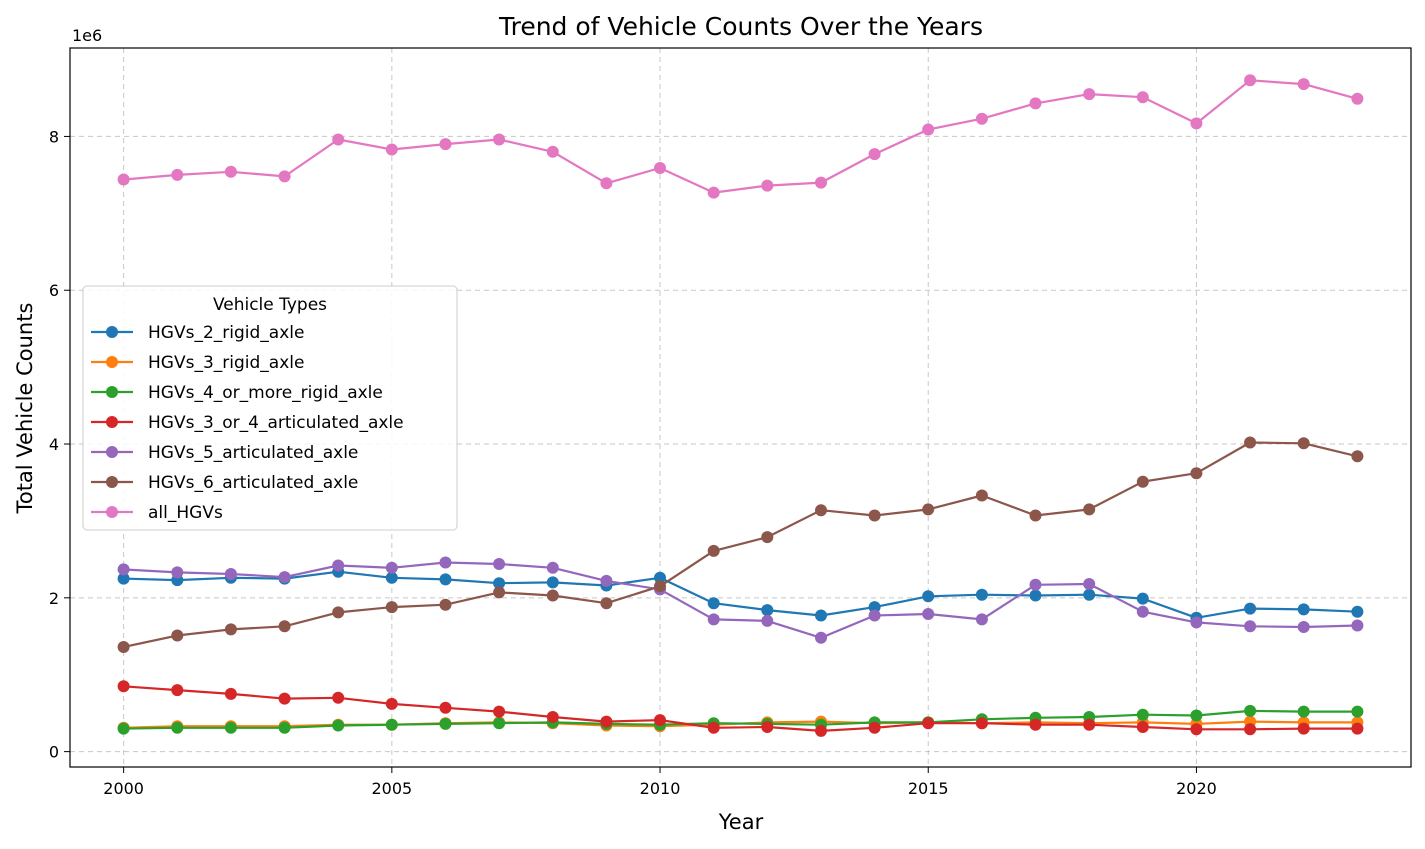 This screenshot has height=849, width=1425. I want to click on legend-item: HGVs_2_rigid_axle, so click(197, 333).